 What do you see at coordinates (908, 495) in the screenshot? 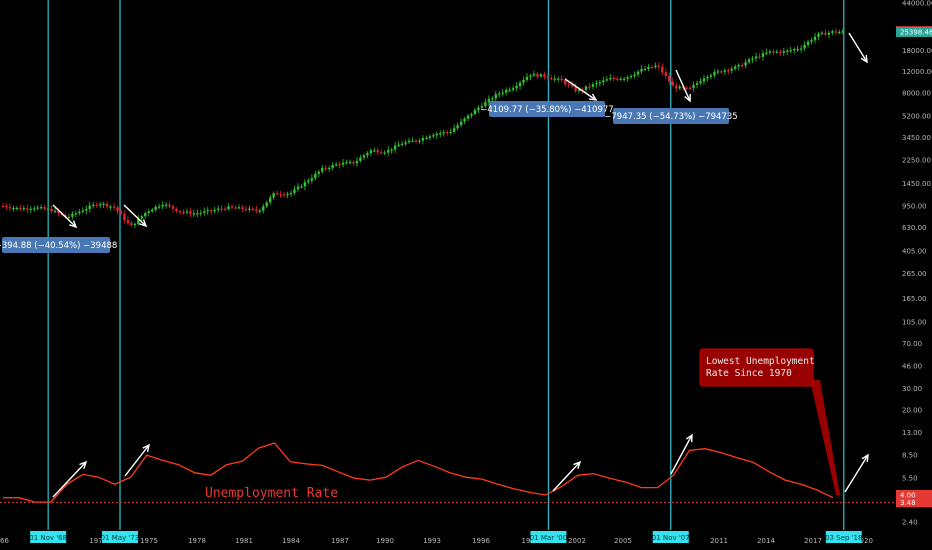
I see `current-price-label: 4.00` at bounding box center [908, 495].